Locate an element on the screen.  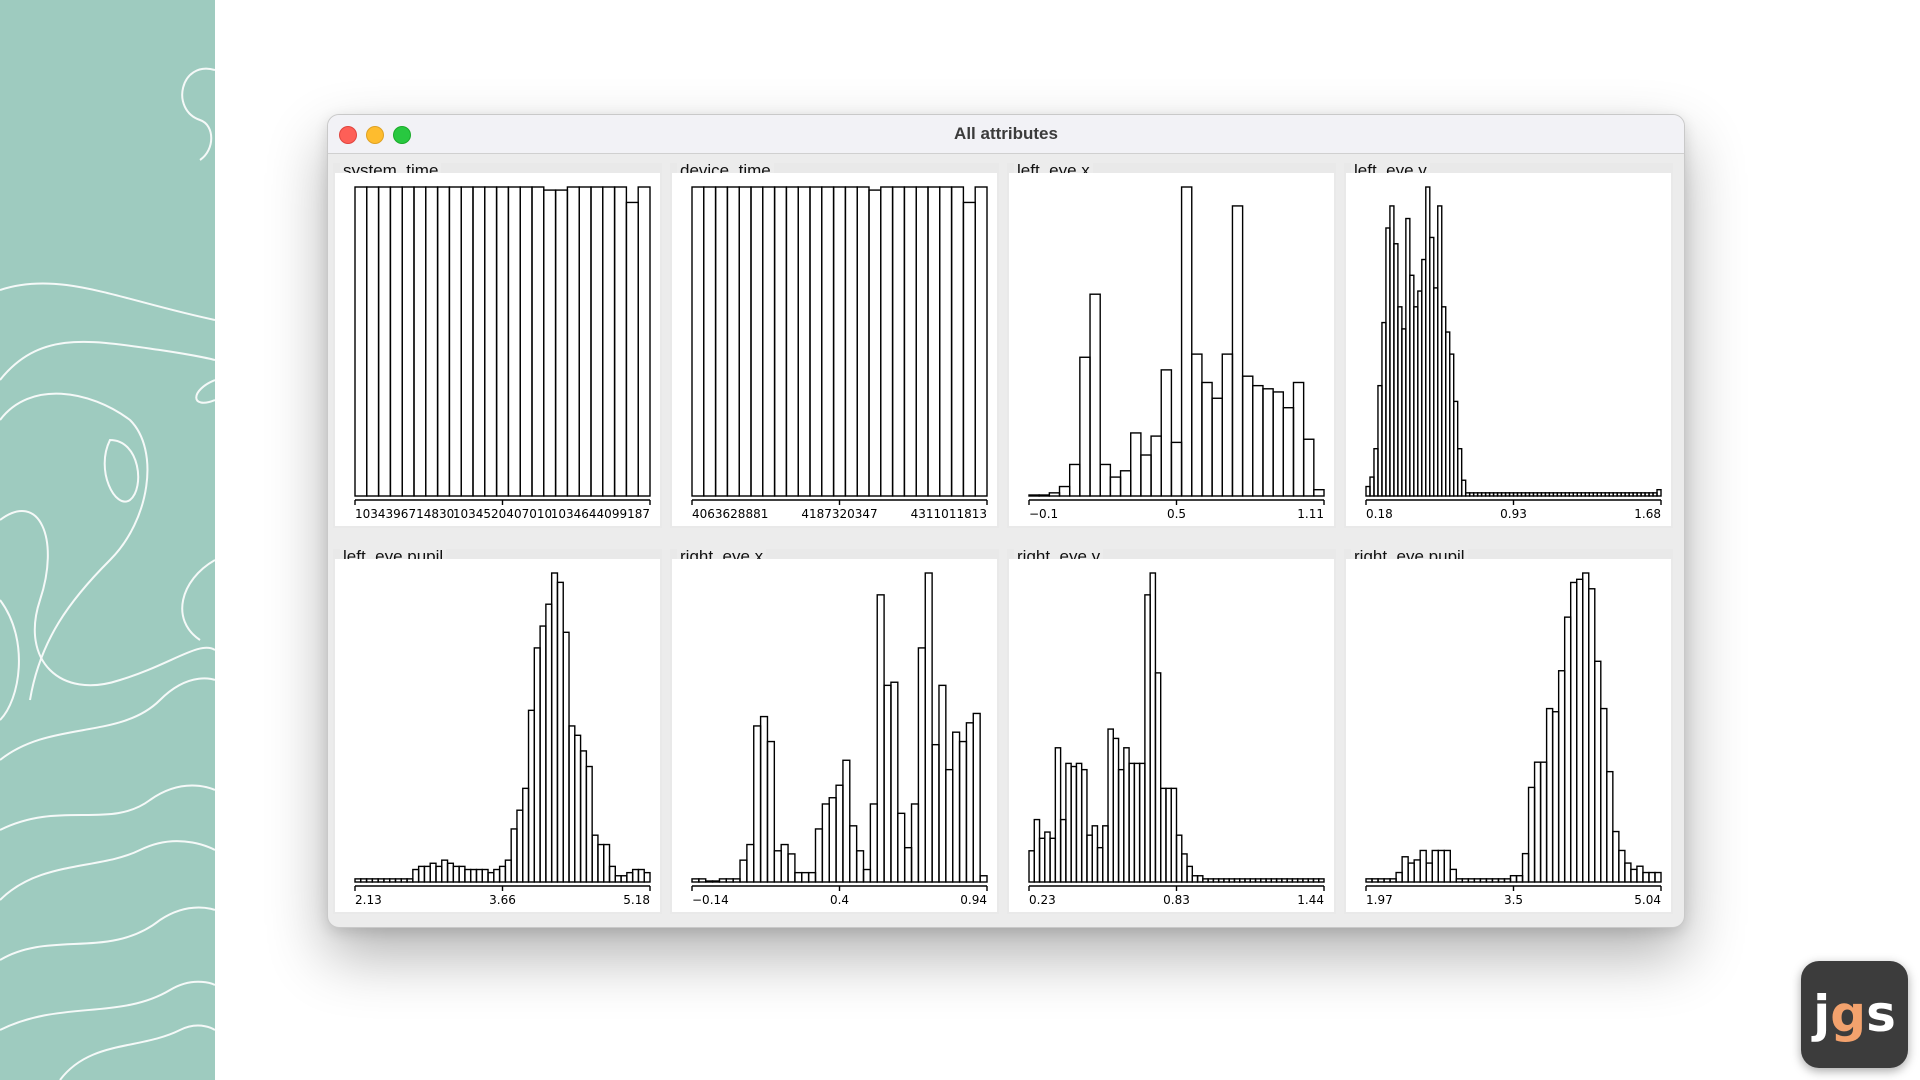
jgs-logo: jgs is located at coordinates (1854, 1014).